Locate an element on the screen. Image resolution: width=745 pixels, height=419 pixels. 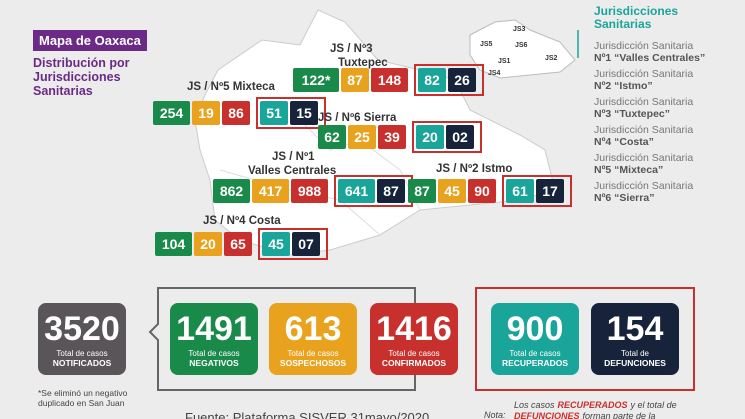
legend-title-line: Sanitarias is located at coordinates (623, 24).